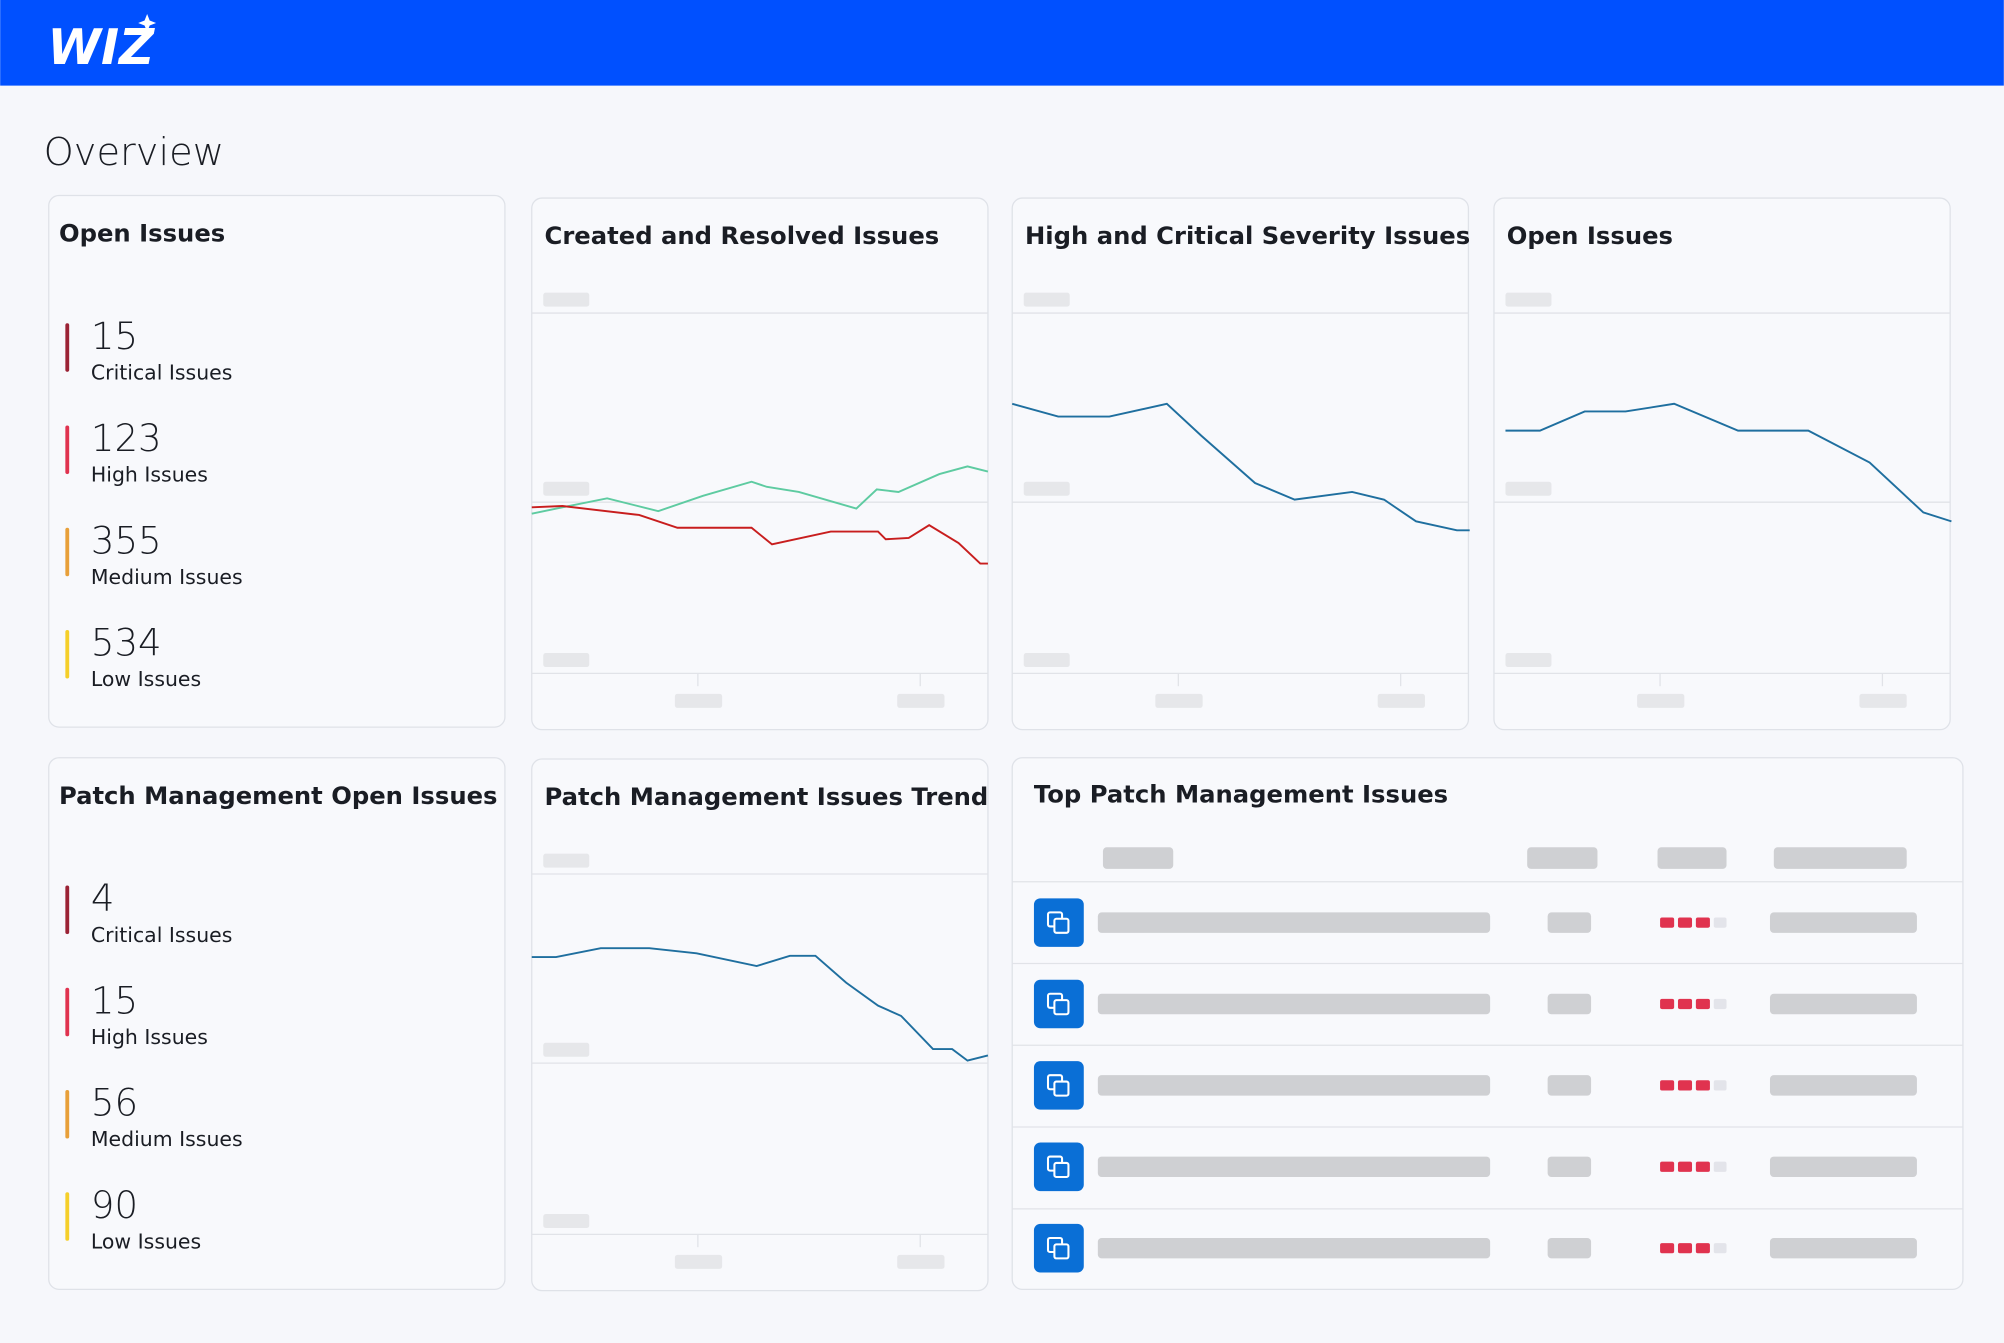 Image resolution: width=2004 pixels, height=1343 pixels. What do you see at coordinates (126, 643) in the screenshot?
I see `issue-count: 534` at bounding box center [126, 643].